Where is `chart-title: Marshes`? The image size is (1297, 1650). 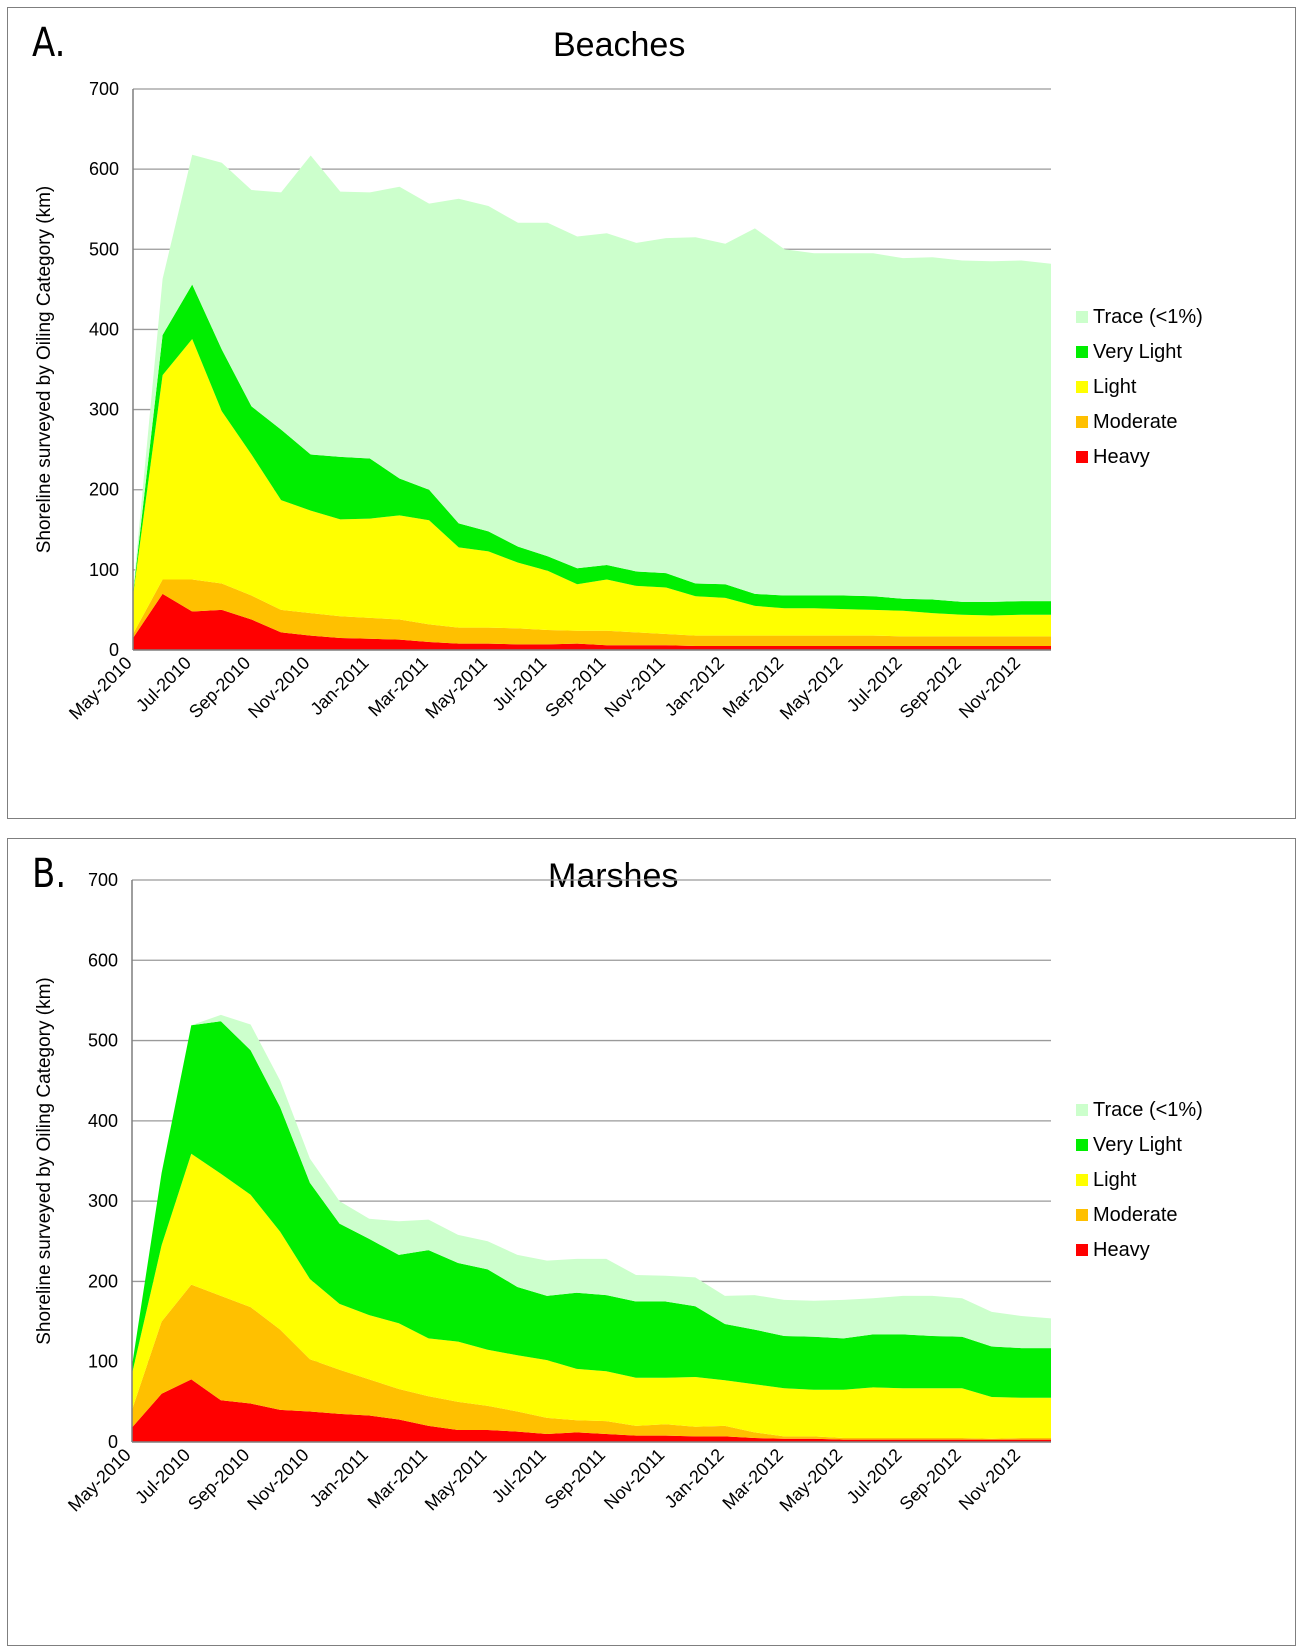 chart-title: Marshes is located at coordinates (613, 876).